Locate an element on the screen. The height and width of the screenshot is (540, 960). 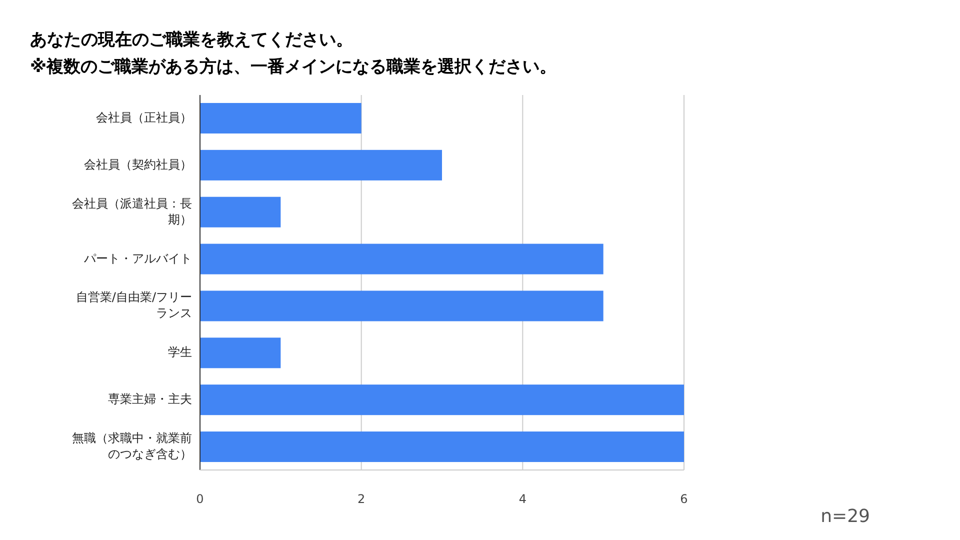
y-tick-label: 自営業/自由業/フリーランス is located at coordinates (134, 305).